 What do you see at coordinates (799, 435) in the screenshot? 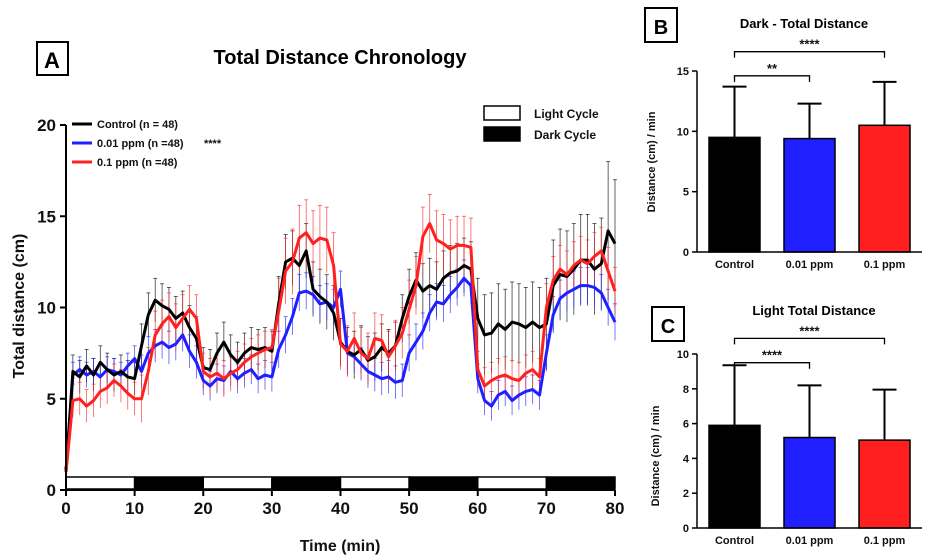
I see `chart-c-plot: Control 0.01 ppm 0.1 ppm 0 2 4 6 8 10 **** ****` at bounding box center [799, 435].